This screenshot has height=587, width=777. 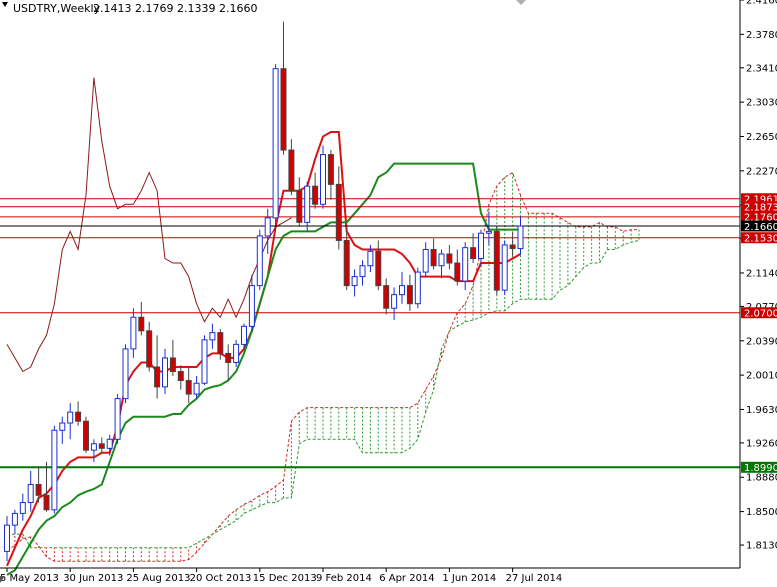 I want to click on y-tick-label: 2.3410, so click(x=761, y=68).